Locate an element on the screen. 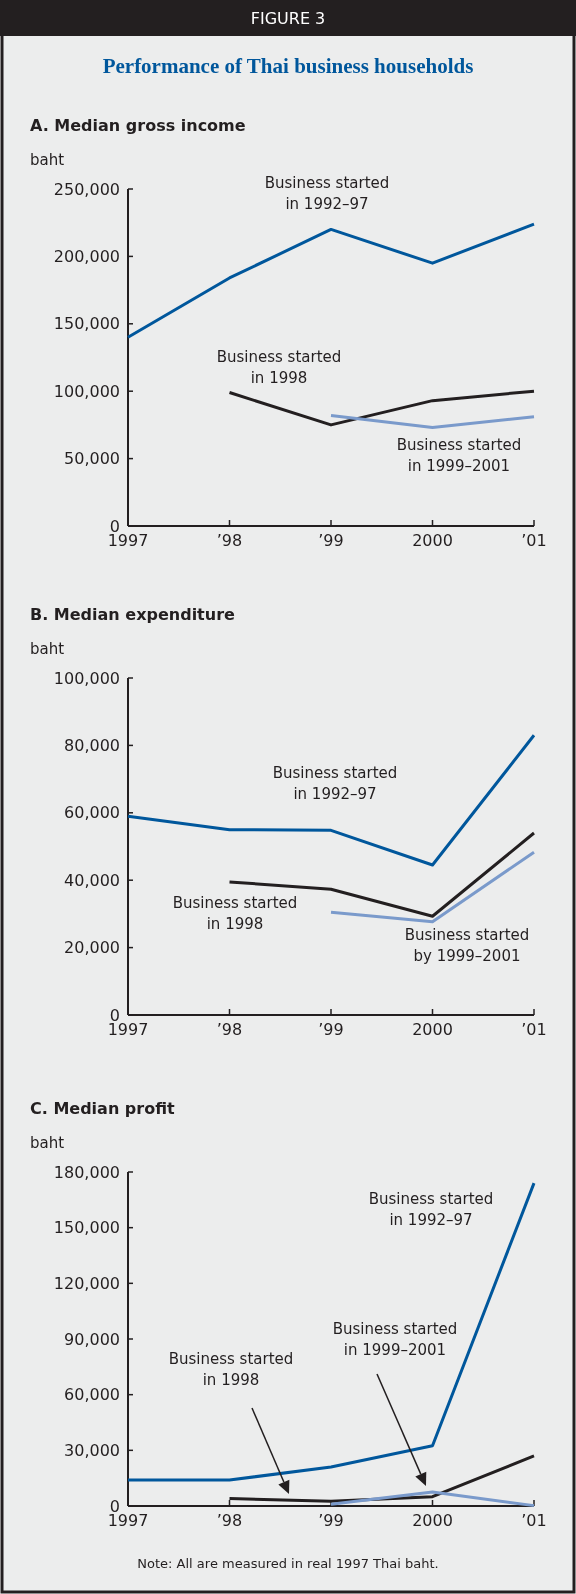 The image size is (576, 1594). chart-title: C. Median profit is located at coordinates (103, 1108).